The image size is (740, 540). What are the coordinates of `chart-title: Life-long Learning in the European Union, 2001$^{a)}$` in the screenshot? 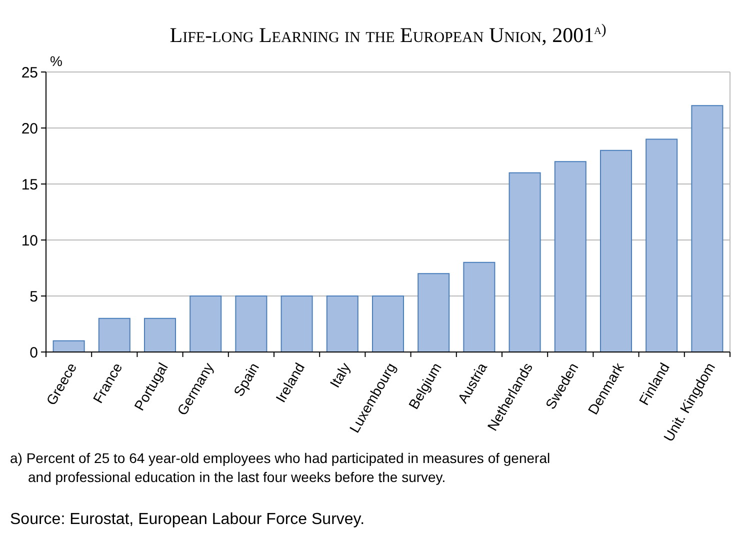 It's located at (388, 34).